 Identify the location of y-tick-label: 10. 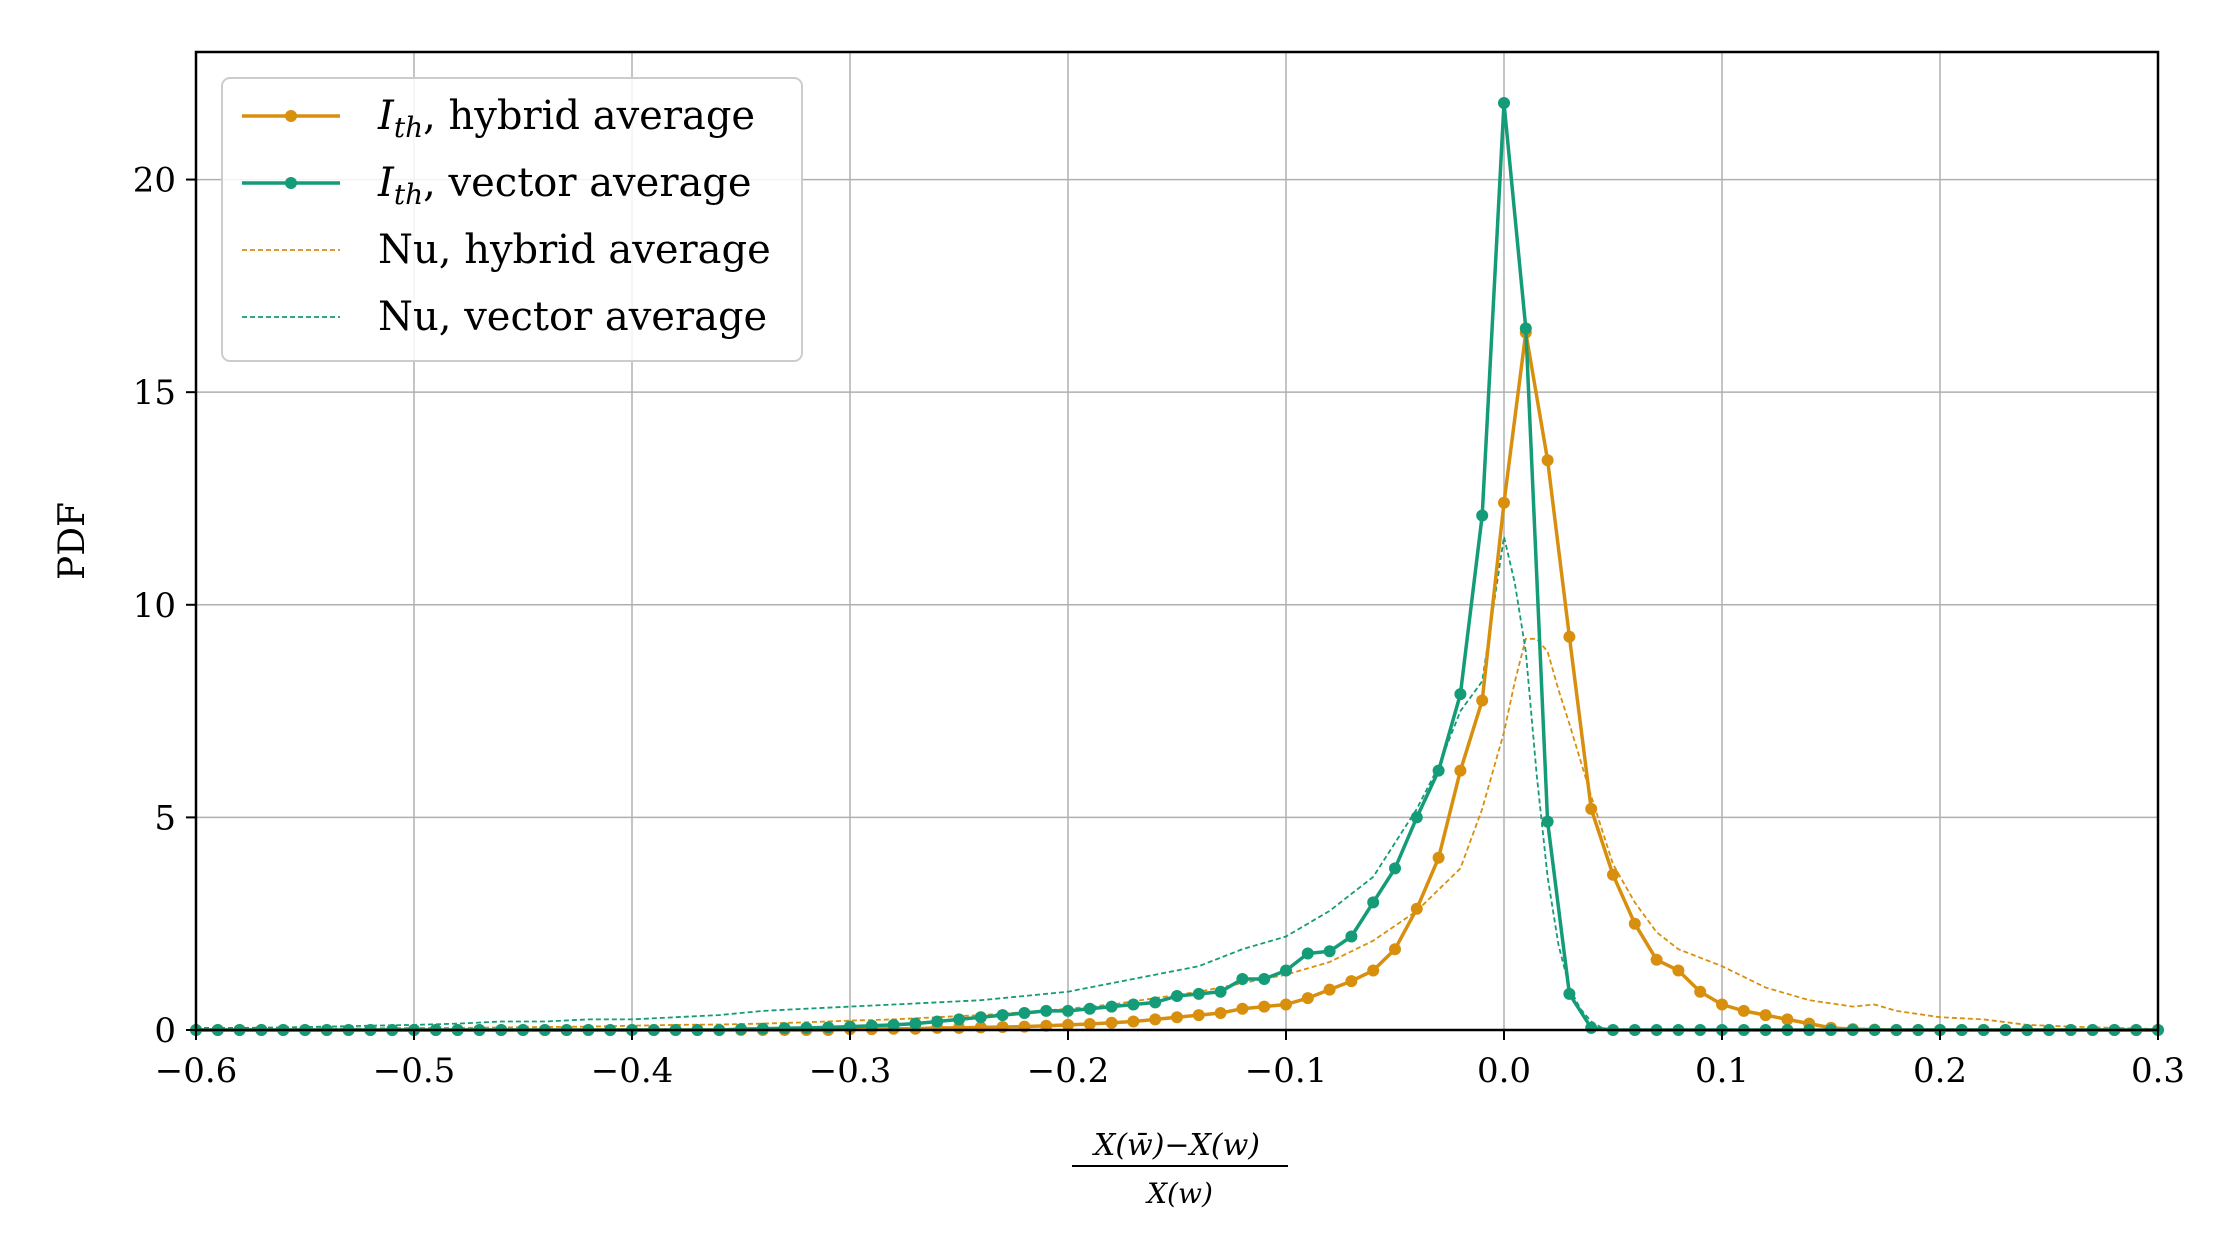
(154, 606).